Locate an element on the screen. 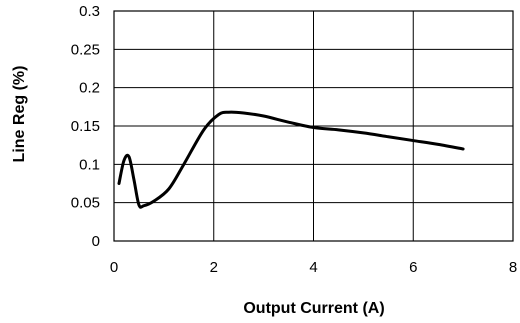 This screenshot has height=323, width=520. y-tick-label: 0.1 is located at coordinates (89, 164).